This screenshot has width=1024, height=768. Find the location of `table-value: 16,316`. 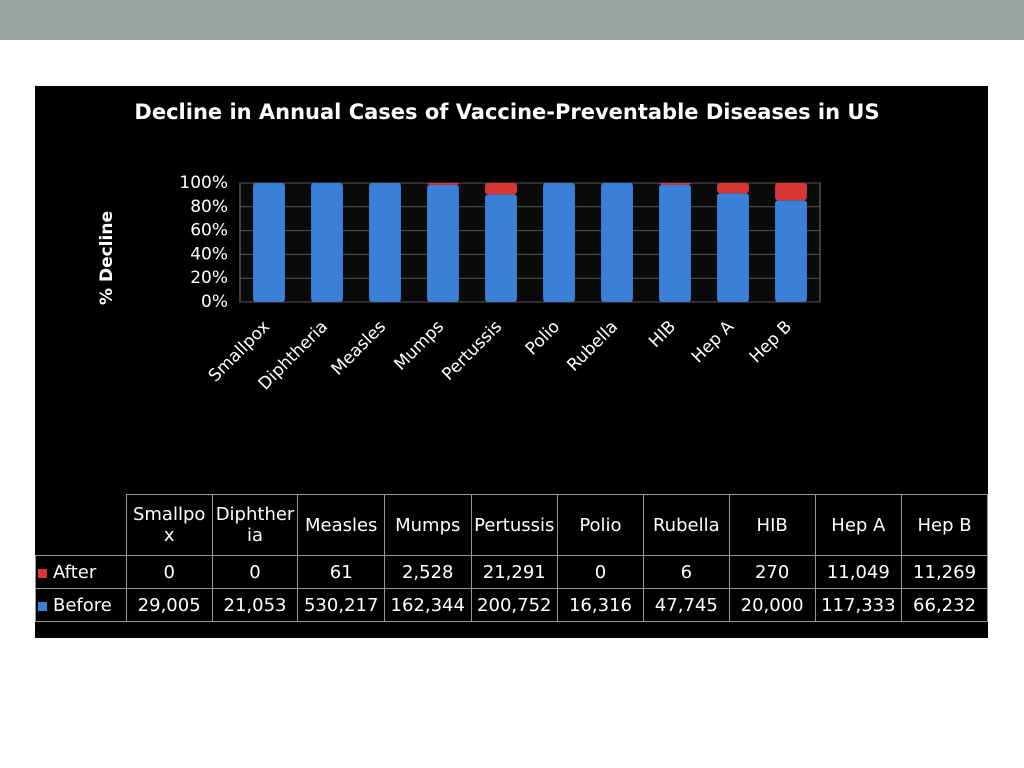

table-value: 16,316 is located at coordinates (600, 605).